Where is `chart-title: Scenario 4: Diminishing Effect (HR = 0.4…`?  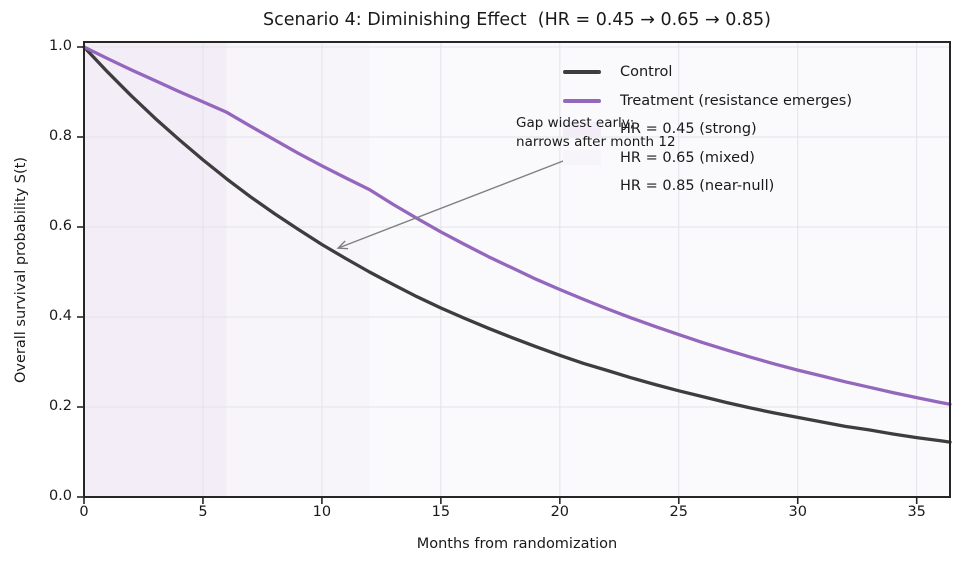 chart-title: Scenario 4: Diminishing Effect (HR = 0.4… is located at coordinates (517, 20).